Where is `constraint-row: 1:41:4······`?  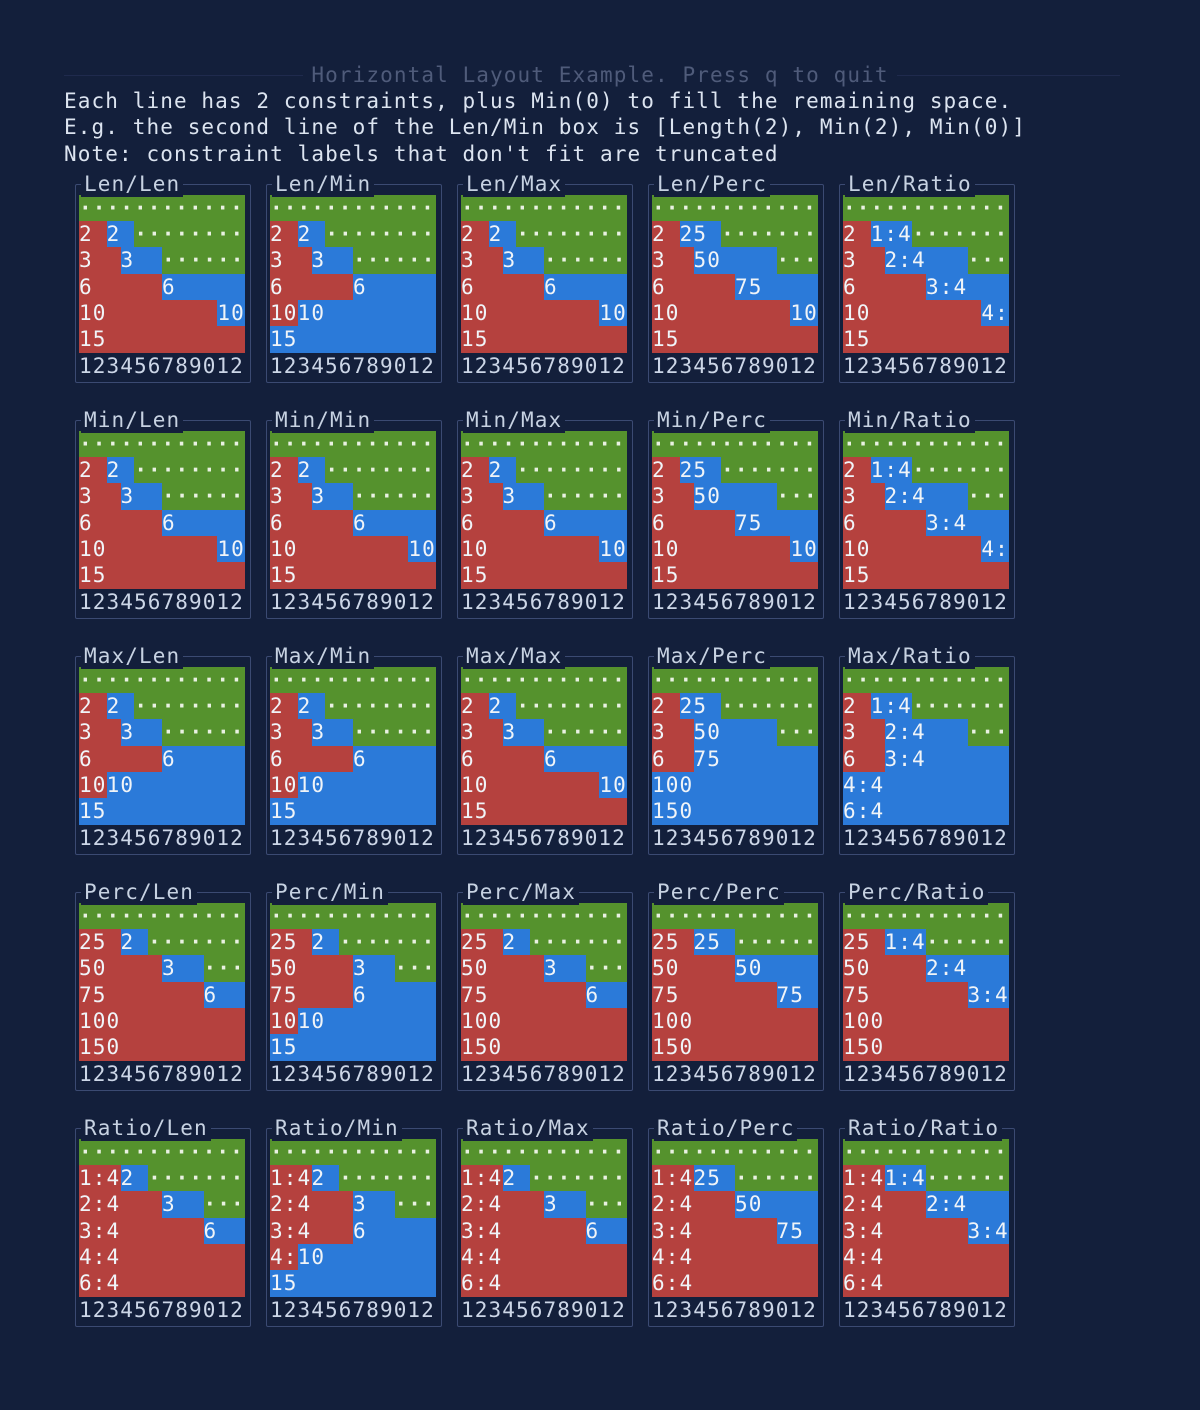 constraint-row: 1:41:4······ is located at coordinates (926, 1178).